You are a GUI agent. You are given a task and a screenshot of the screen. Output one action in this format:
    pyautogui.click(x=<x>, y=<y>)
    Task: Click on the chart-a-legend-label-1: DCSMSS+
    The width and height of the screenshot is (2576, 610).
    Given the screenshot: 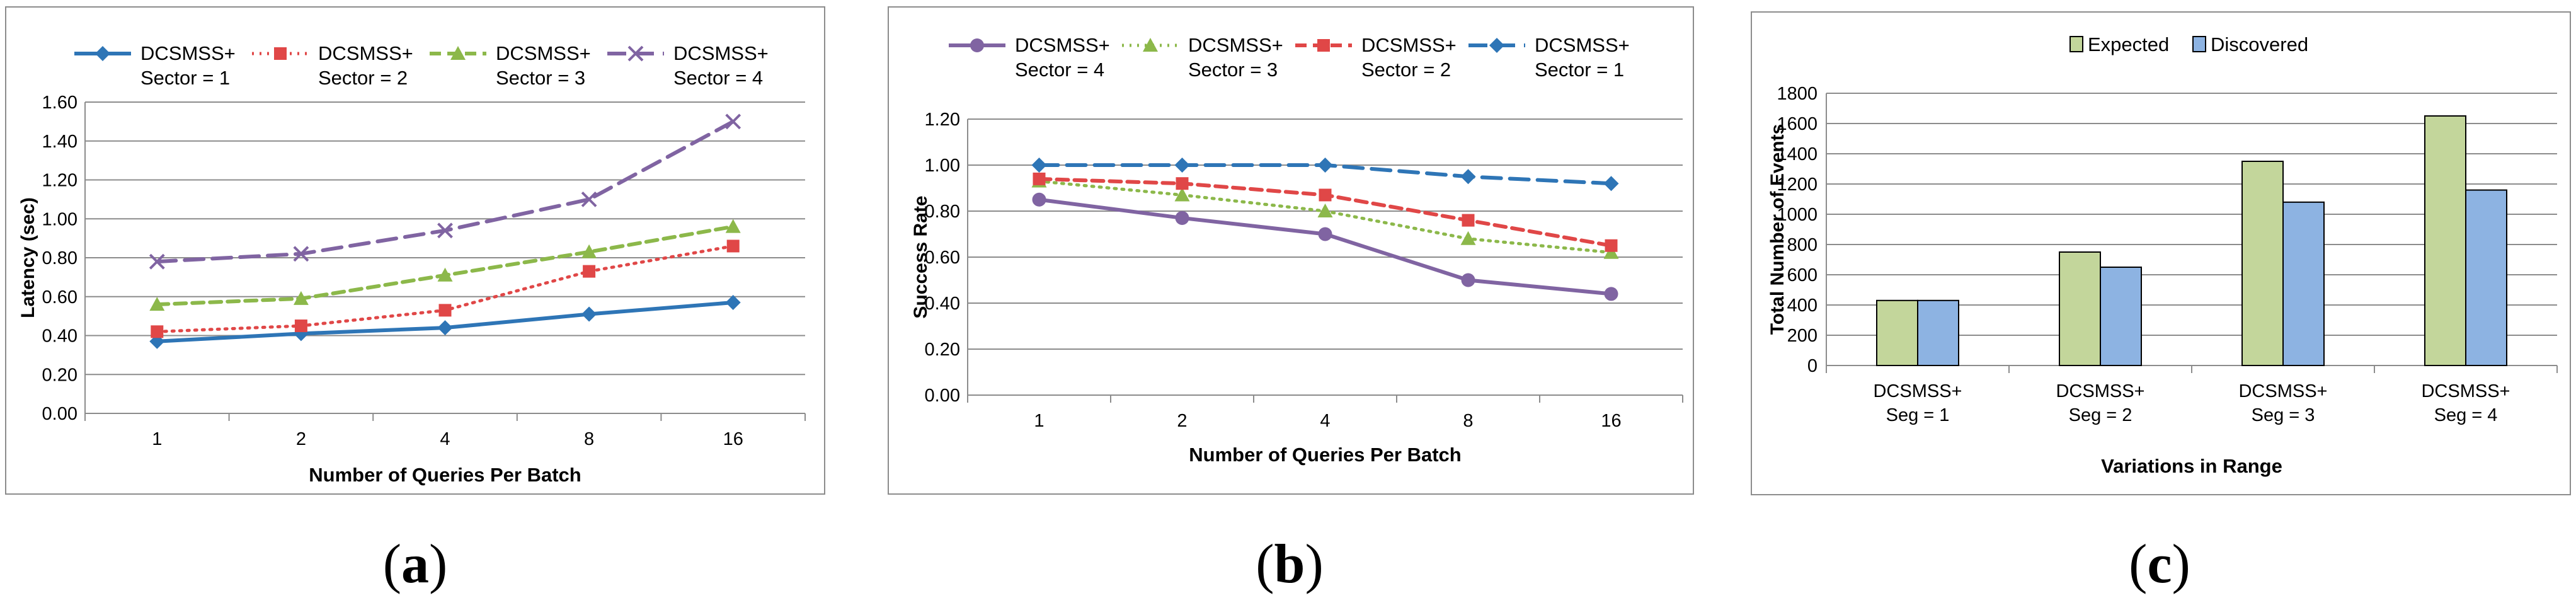 What is the action you would take?
    pyautogui.click(x=188, y=53)
    